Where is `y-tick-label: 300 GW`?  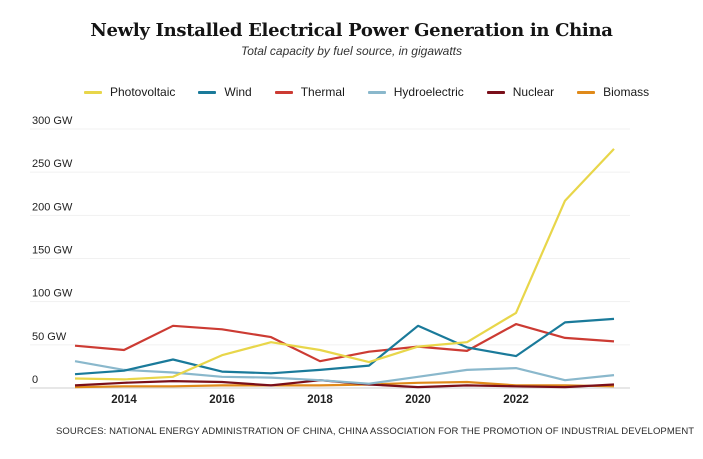
y-tick-label: 300 GW is located at coordinates (52, 121).